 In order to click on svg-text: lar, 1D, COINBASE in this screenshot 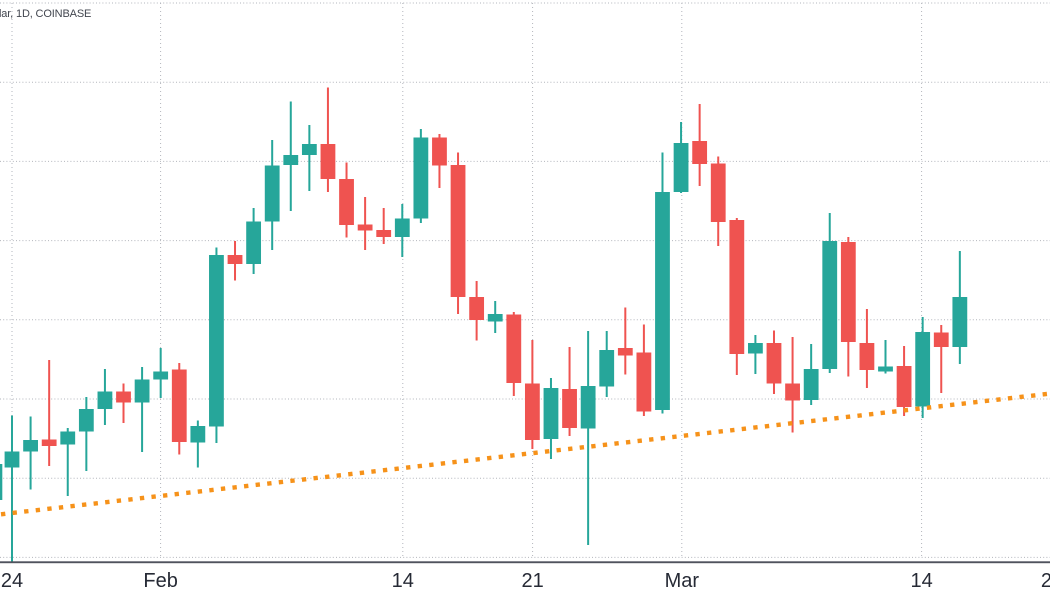, I will do `click(45, 14)`.